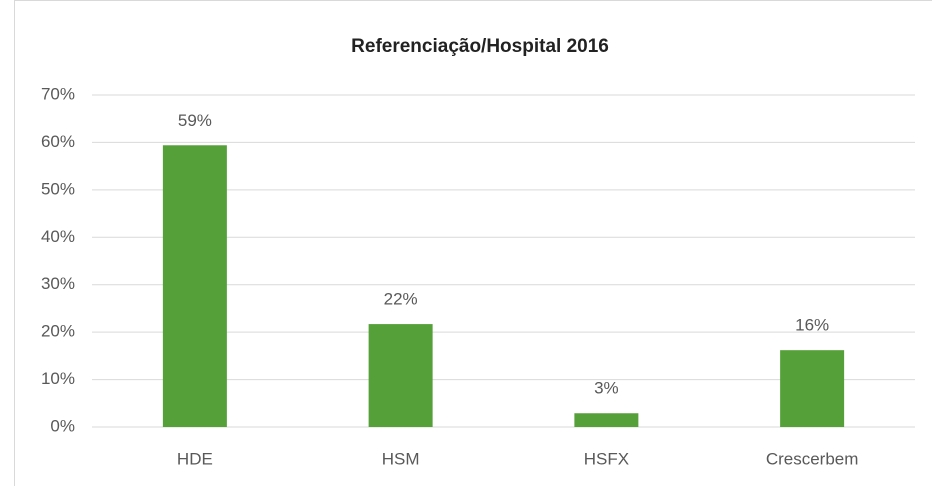 This screenshot has width=932, height=486. Describe the element at coordinates (195, 120) in the screenshot. I see `data-label: 59%` at that location.